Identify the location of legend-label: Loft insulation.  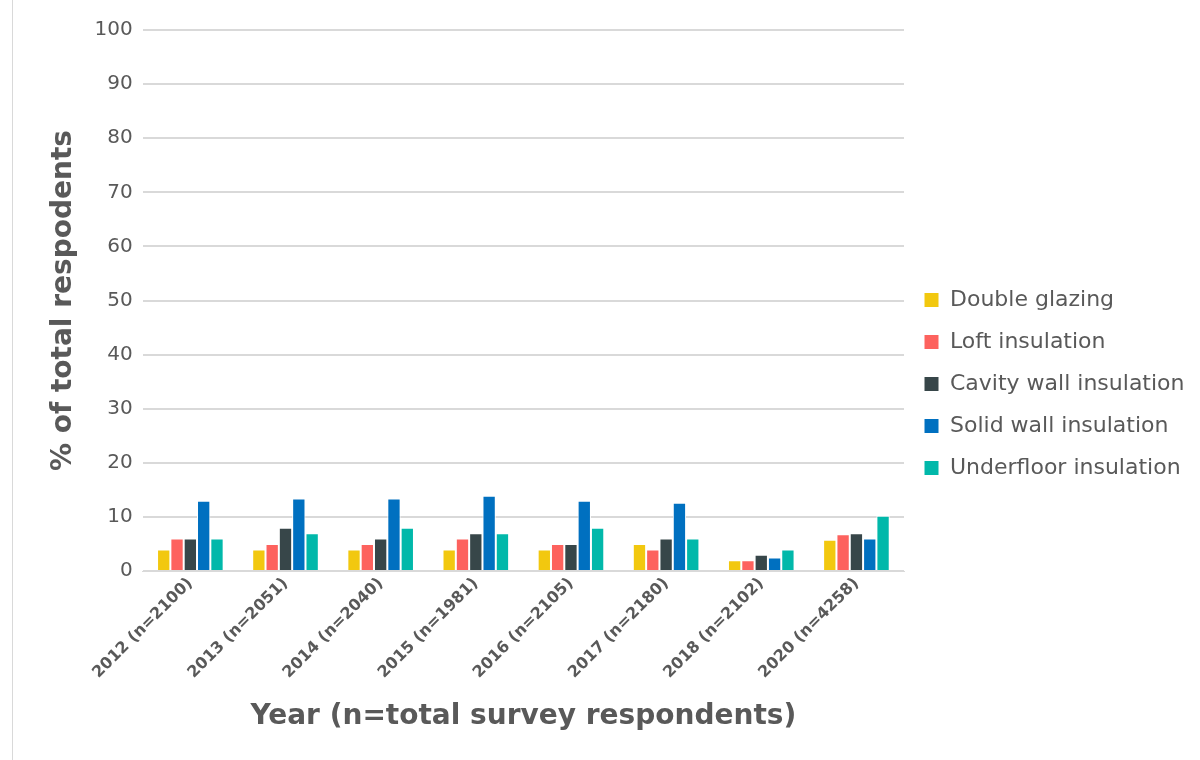
(1028, 340).